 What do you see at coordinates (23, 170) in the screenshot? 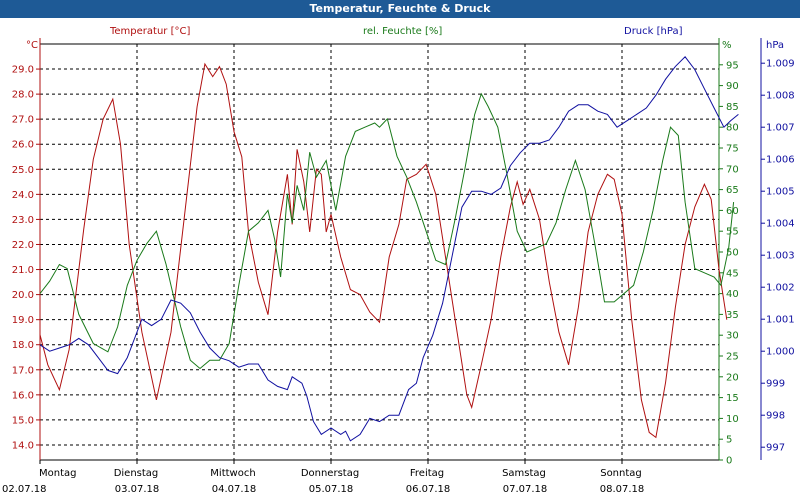
I see `temperature-tick-label: 25.0` at bounding box center [23, 170].